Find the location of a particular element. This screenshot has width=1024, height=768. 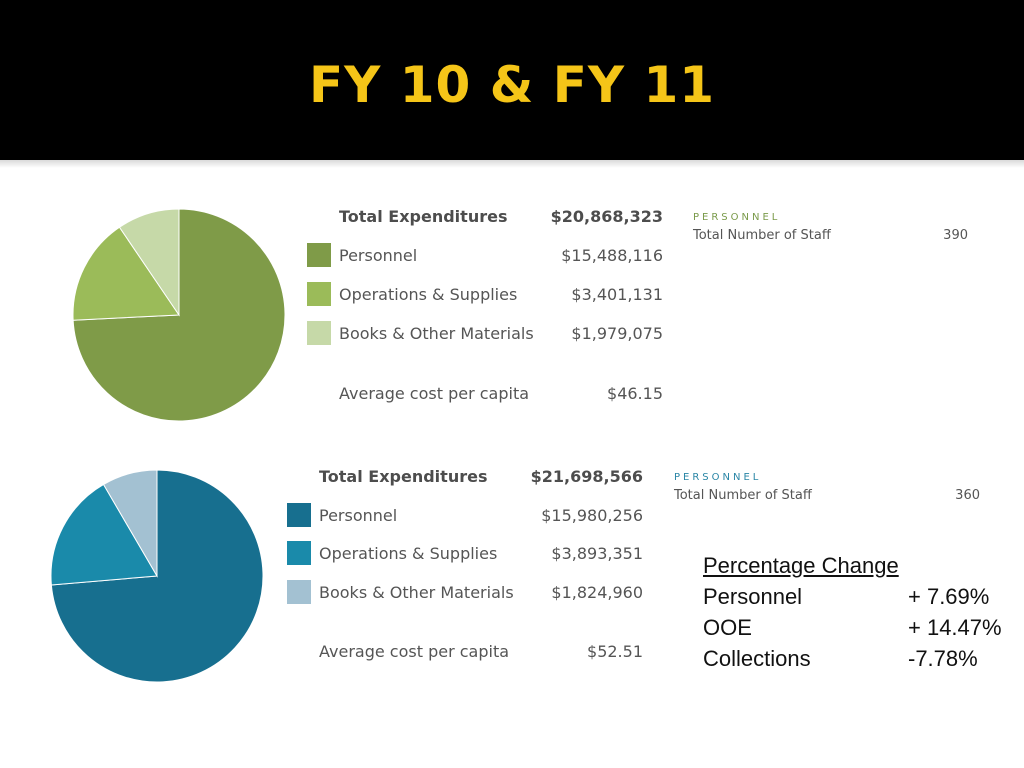

pct-label: Personnel is located at coordinates (753, 596).